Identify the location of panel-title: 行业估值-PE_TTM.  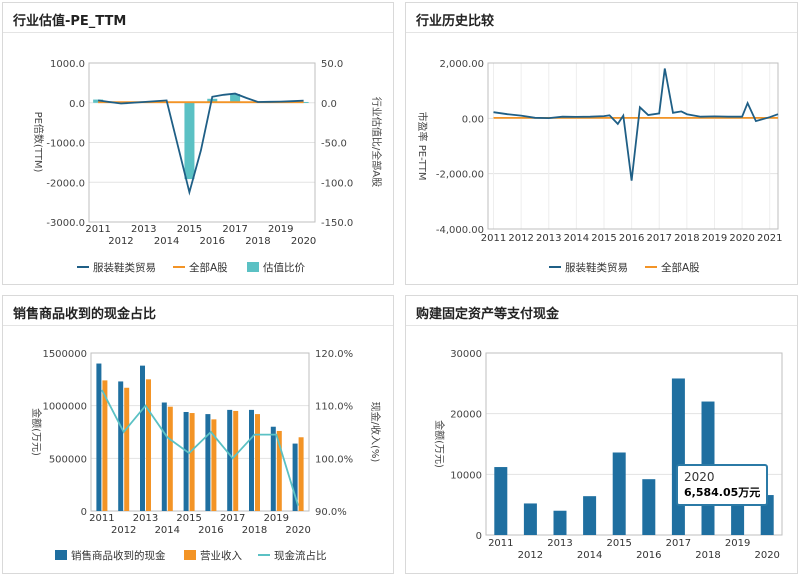
(198, 18).